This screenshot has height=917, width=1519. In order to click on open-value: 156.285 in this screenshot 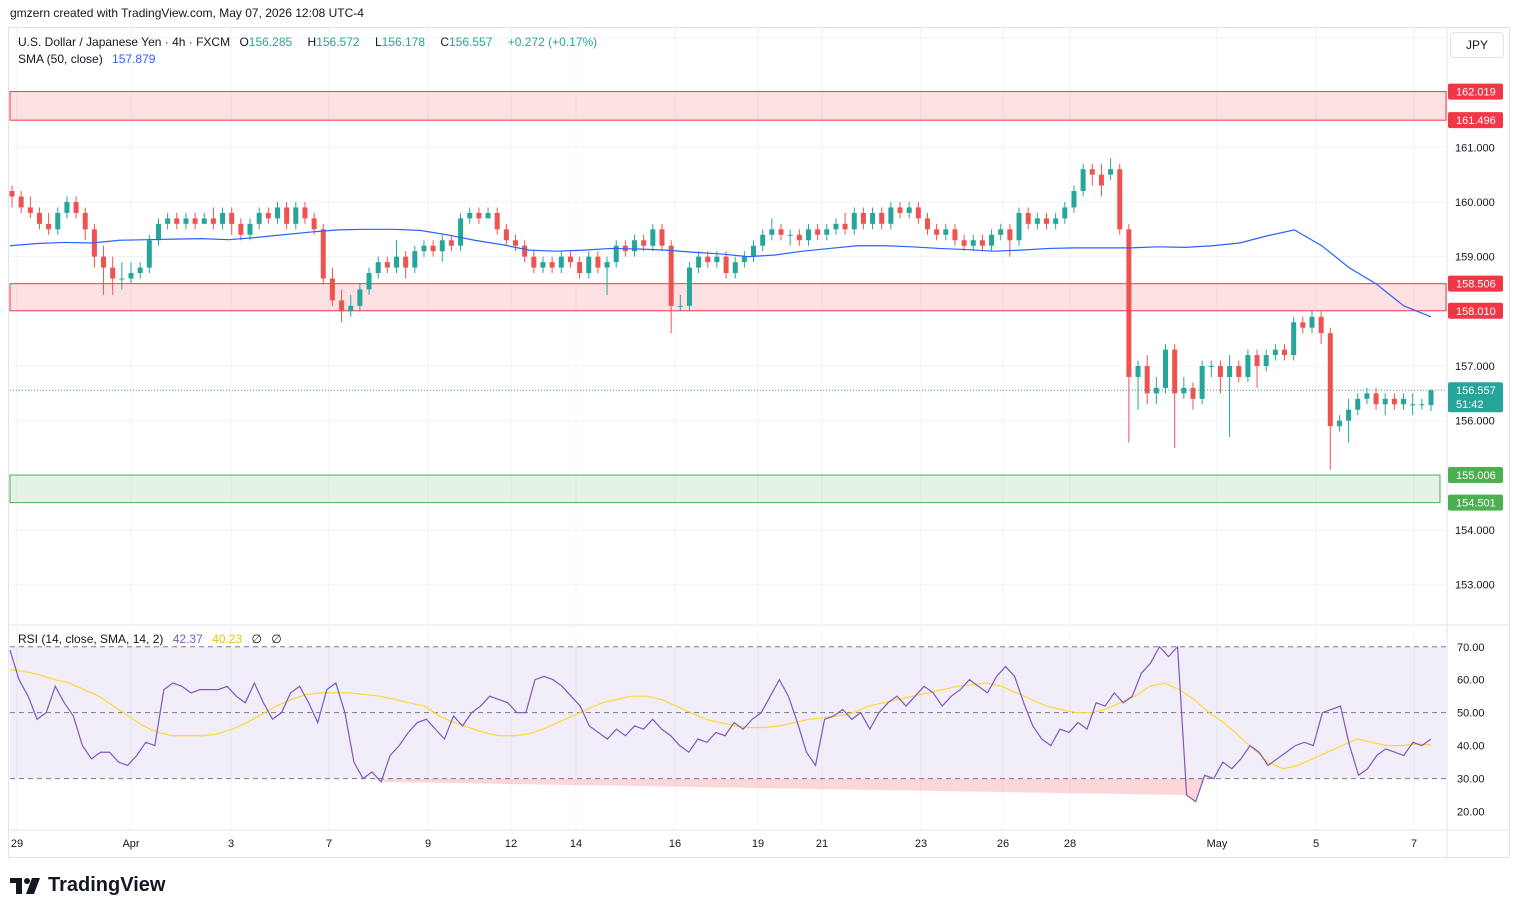, I will do `click(270, 42)`.